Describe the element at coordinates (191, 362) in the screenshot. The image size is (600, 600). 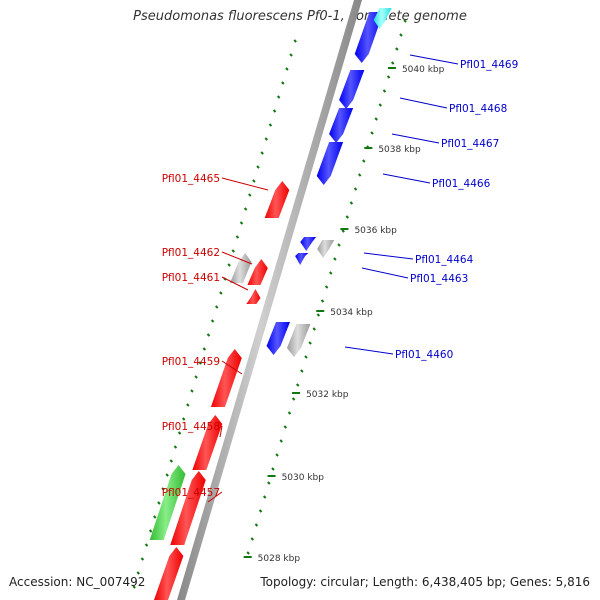
I see `gene-label-pfl01-4459: Pfl01_4459` at that location.